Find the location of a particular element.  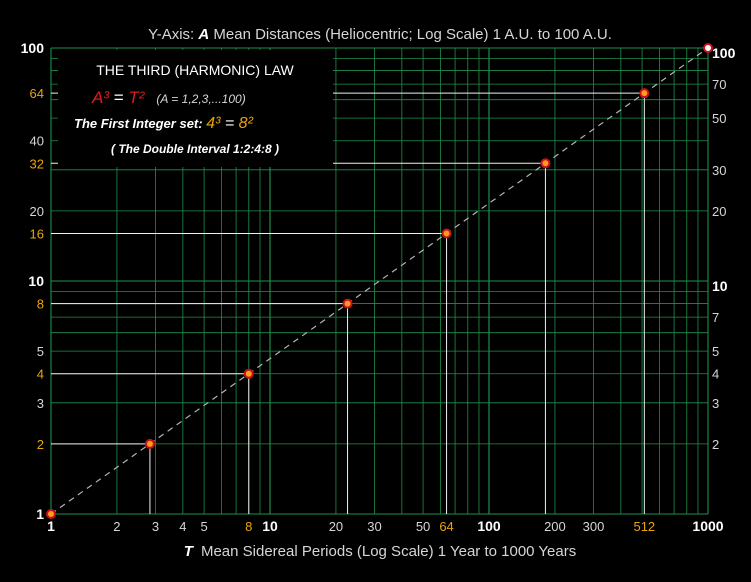

x-tick-label: 64 is located at coordinates (446, 526).